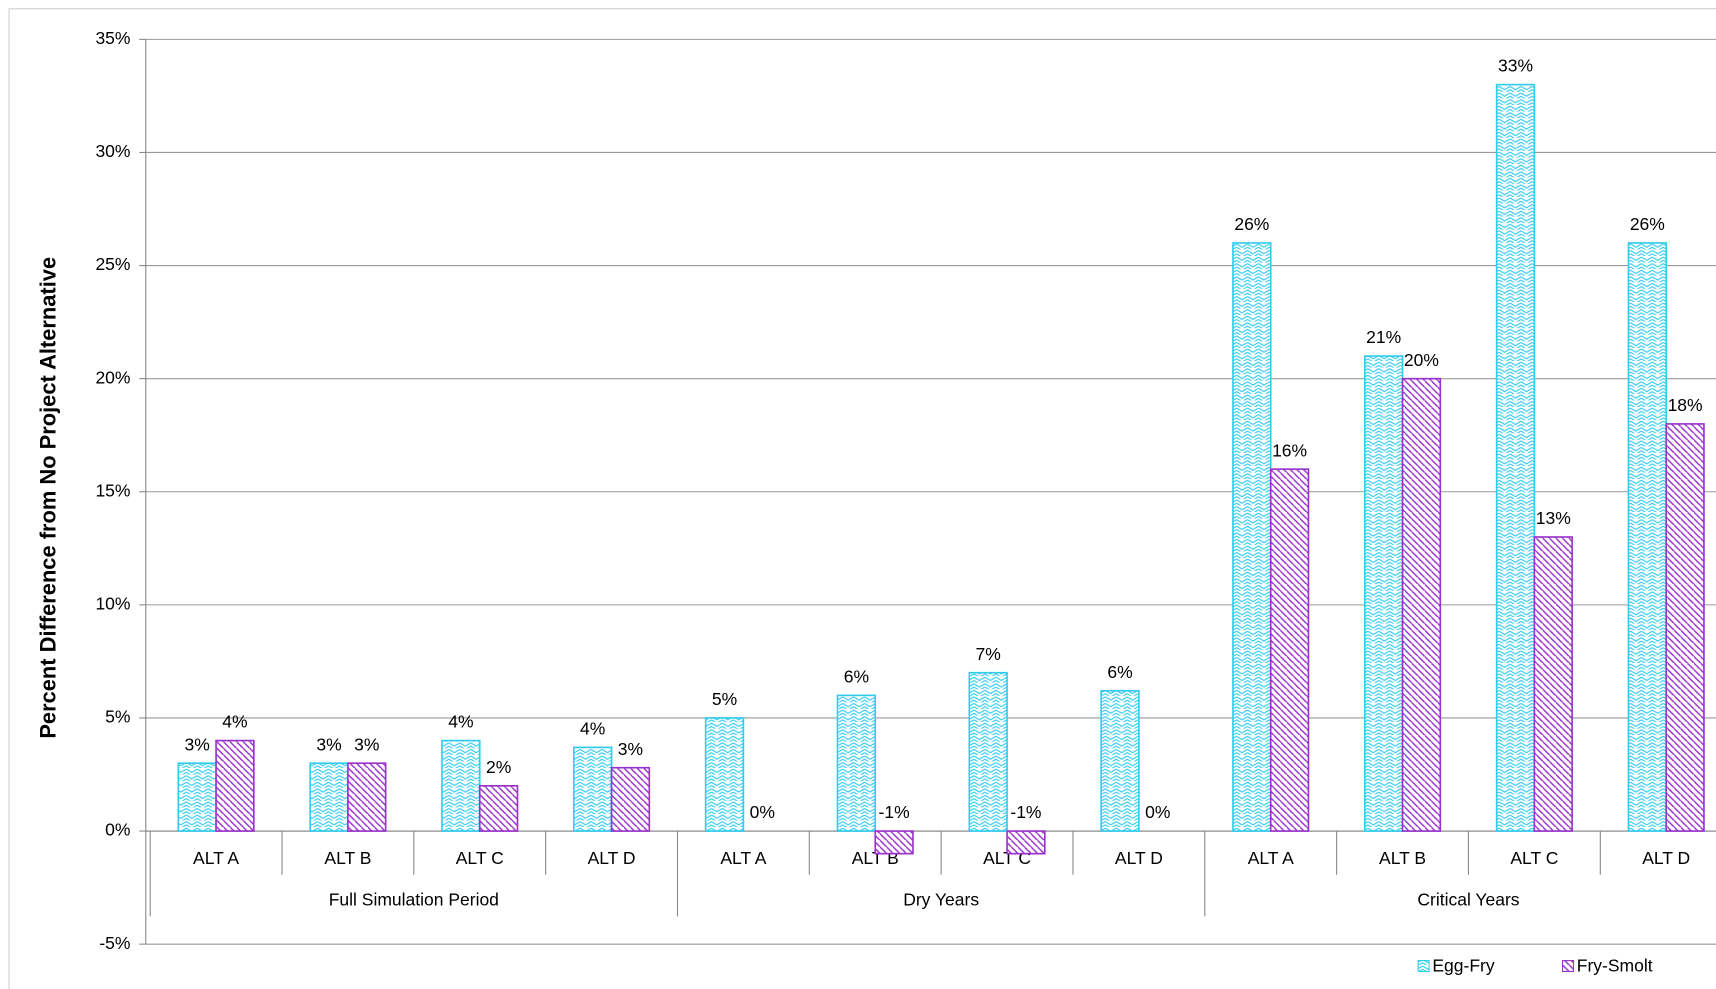 The height and width of the screenshot is (989, 1716). Describe the element at coordinates (724, 699) in the screenshot. I see `value-label: 5%` at that location.